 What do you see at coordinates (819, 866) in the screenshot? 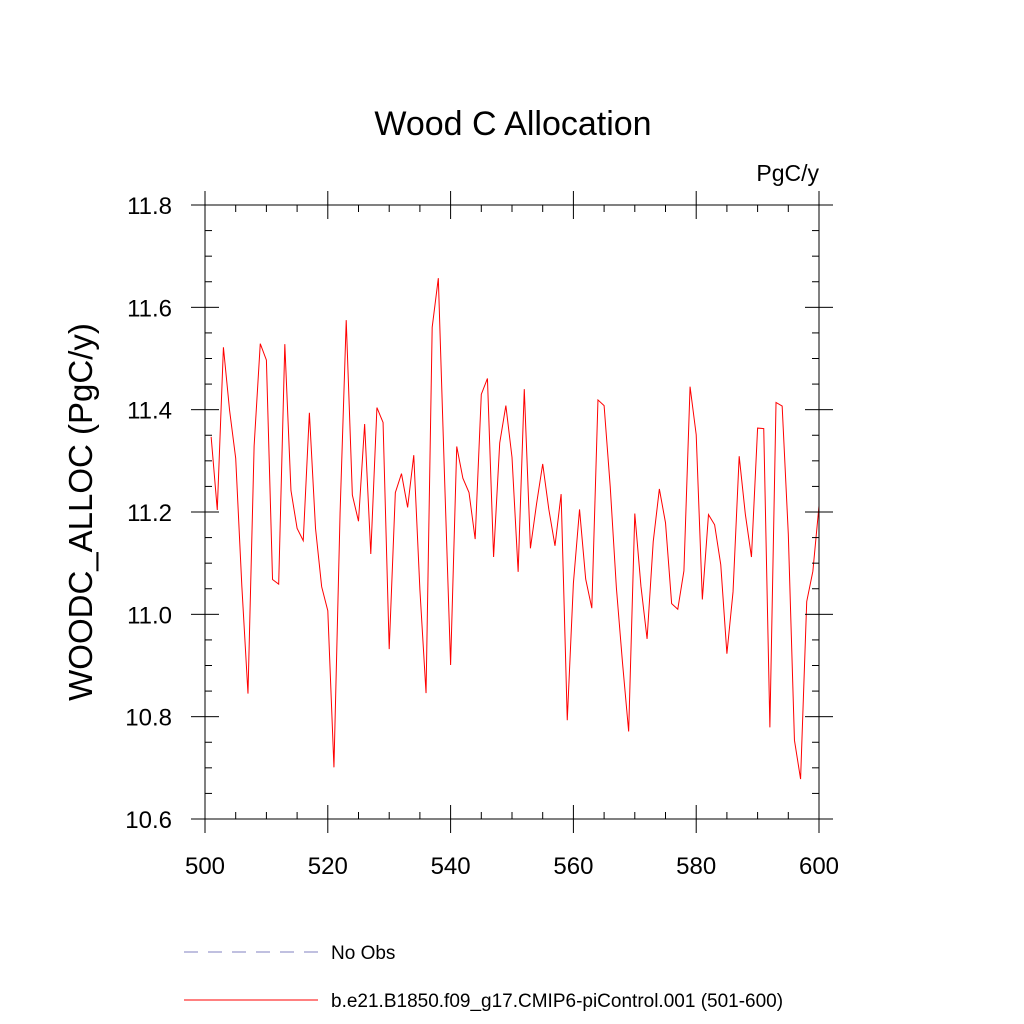
I see `x-tick-label: 600` at bounding box center [819, 866].